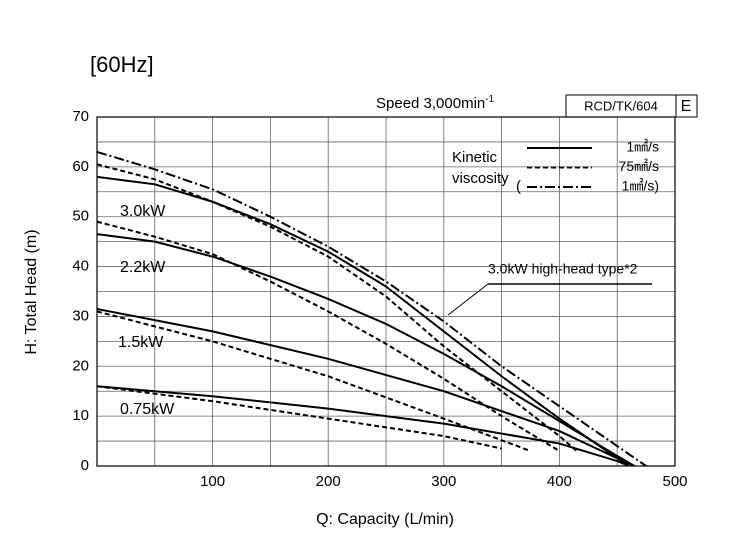 The width and height of the screenshot is (733, 560). What do you see at coordinates (143, 211) in the screenshot?
I see `curve-label: 3.0kW` at bounding box center [143, 211].